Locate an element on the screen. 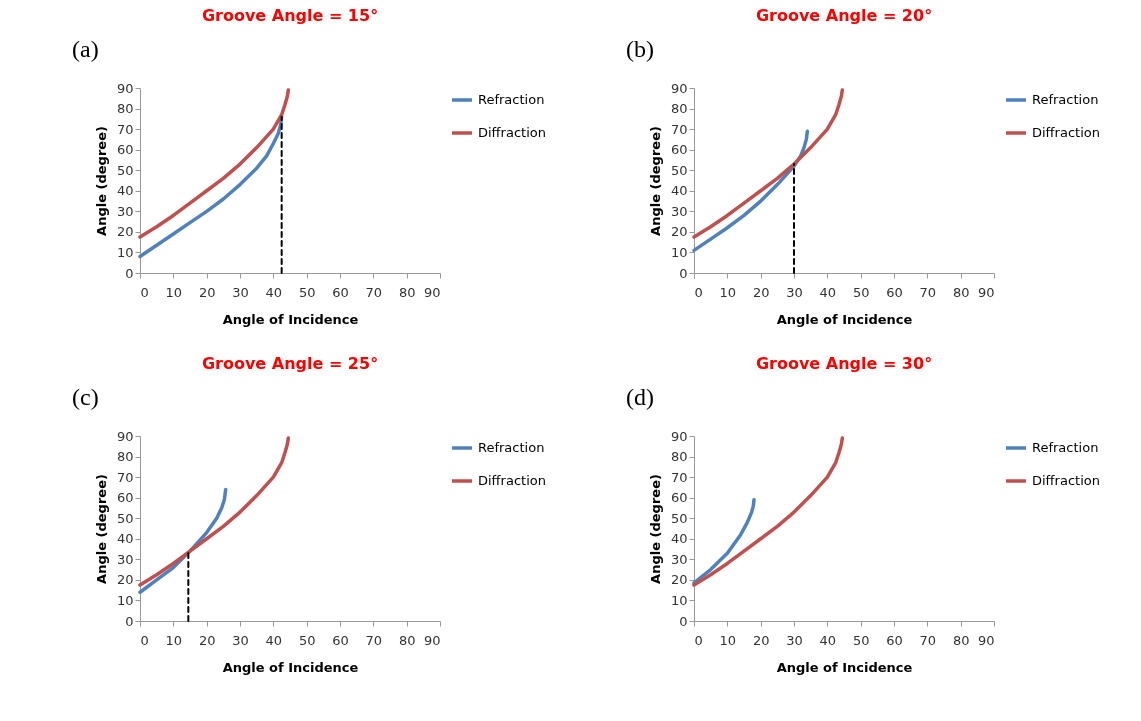 The width and height of the screenshot is (1141, 721). text: (d) is located at coordinates (640, 397).